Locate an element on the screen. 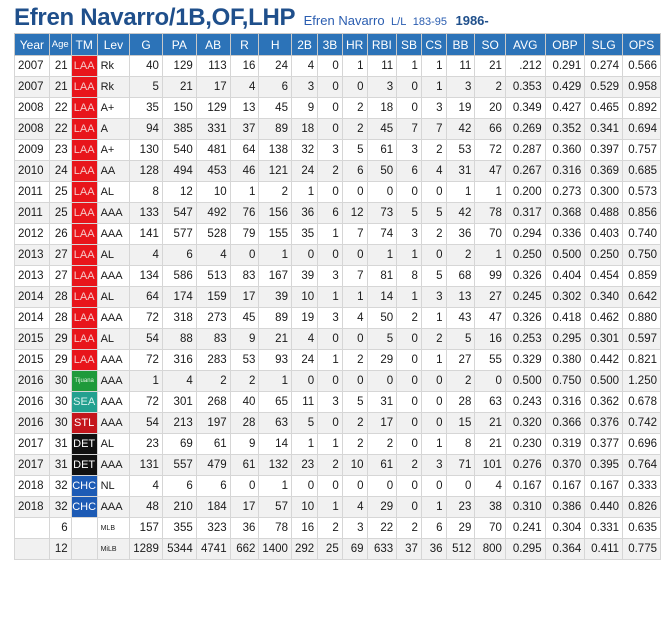 This screenshot has width=661, height=625. column-header-hr: HR is located at coordinates (354, 44).